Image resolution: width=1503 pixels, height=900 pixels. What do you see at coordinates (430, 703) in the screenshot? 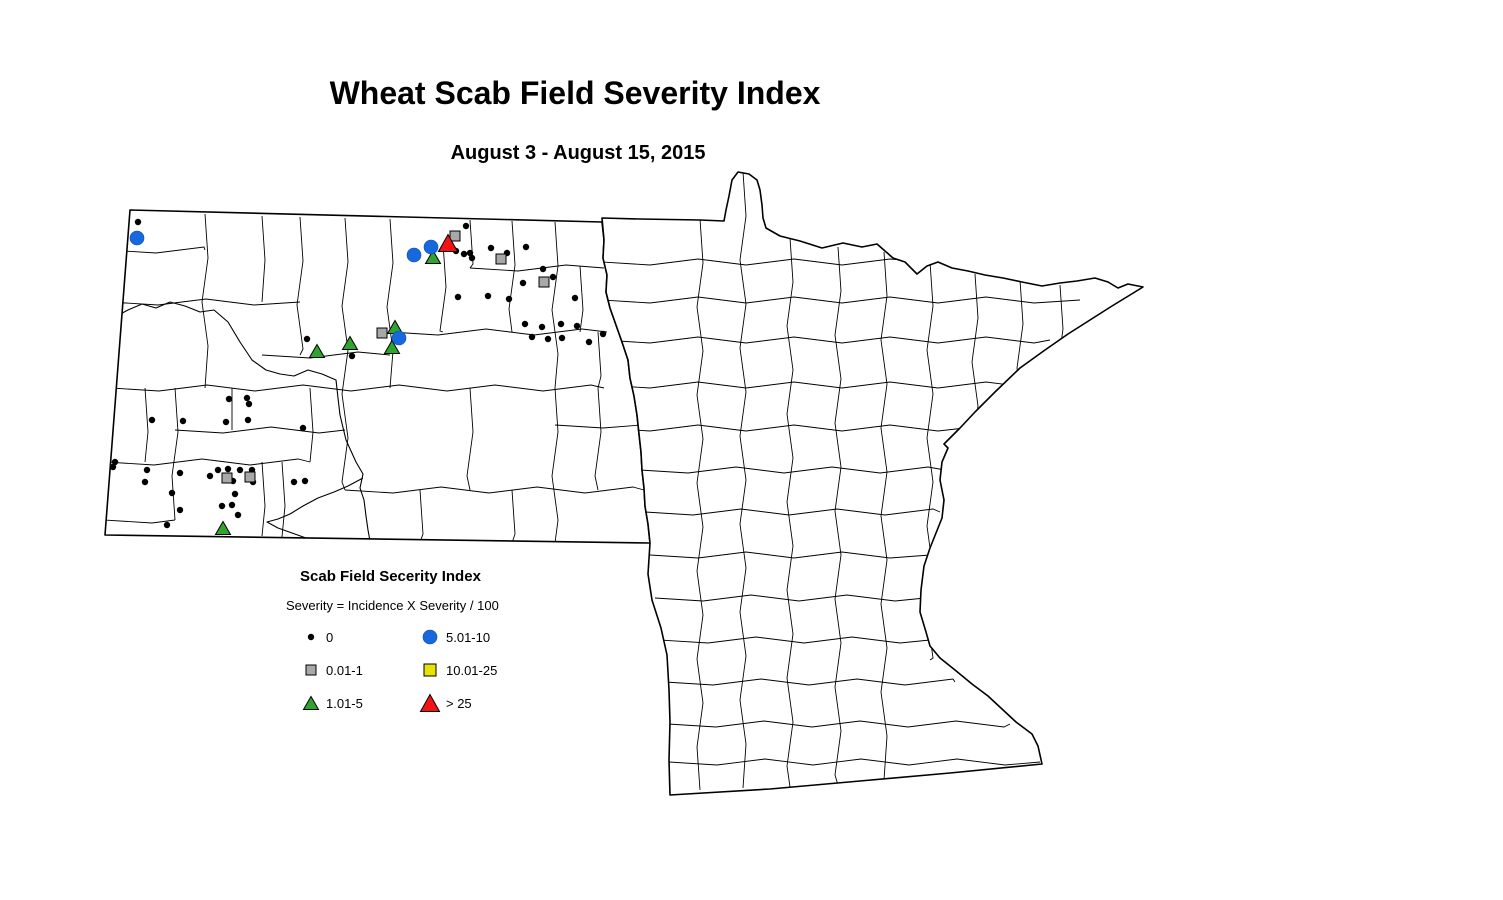
I see `severity-over-25-marker-icon` at bounding box center [430, 703].